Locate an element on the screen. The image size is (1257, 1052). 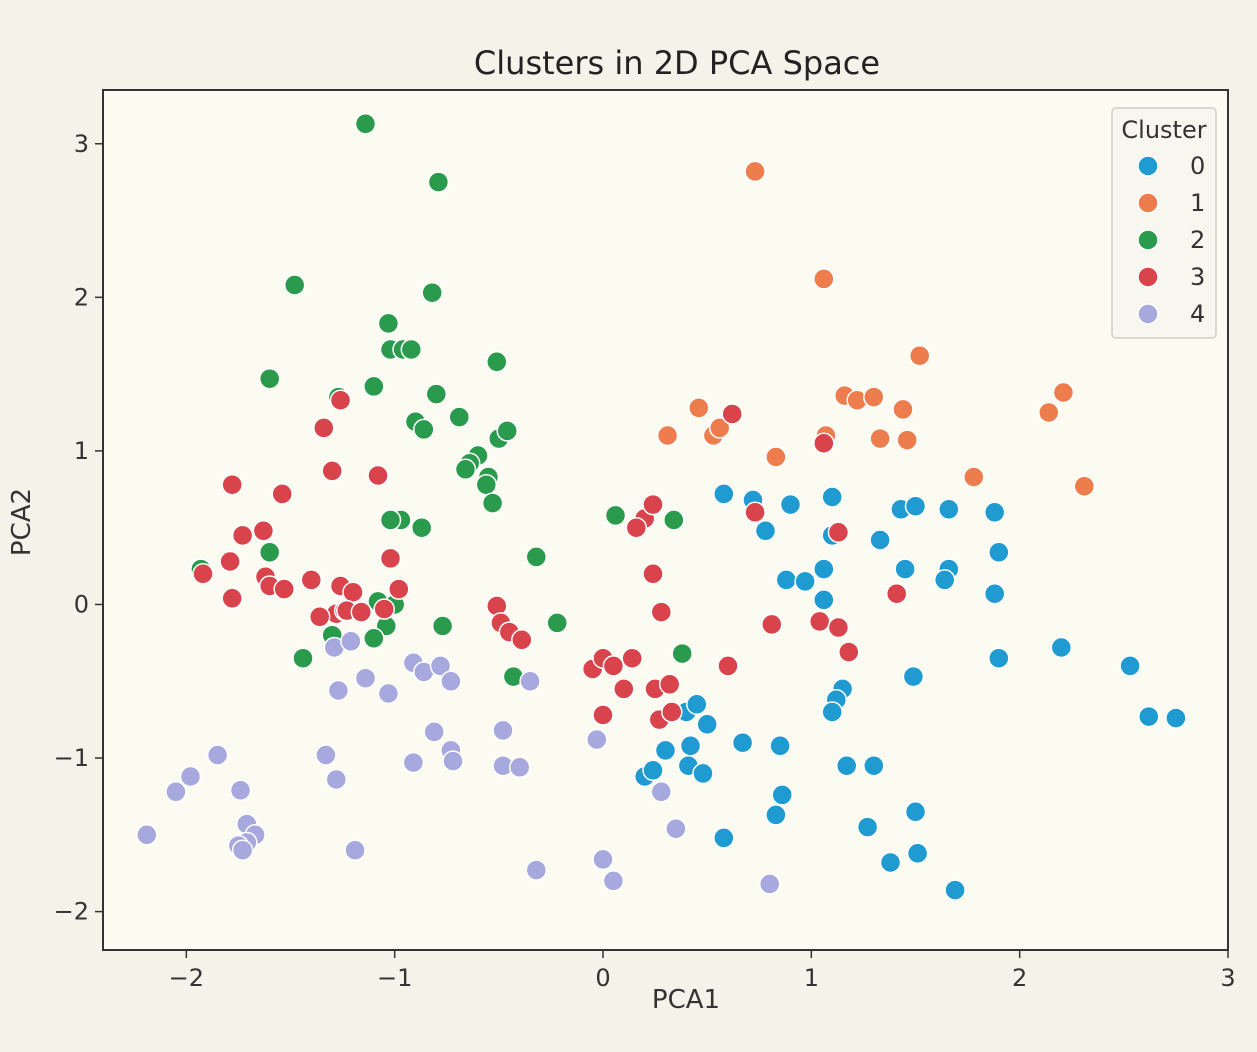
x-tick-label: −1 is located at coordinates (394, 978).